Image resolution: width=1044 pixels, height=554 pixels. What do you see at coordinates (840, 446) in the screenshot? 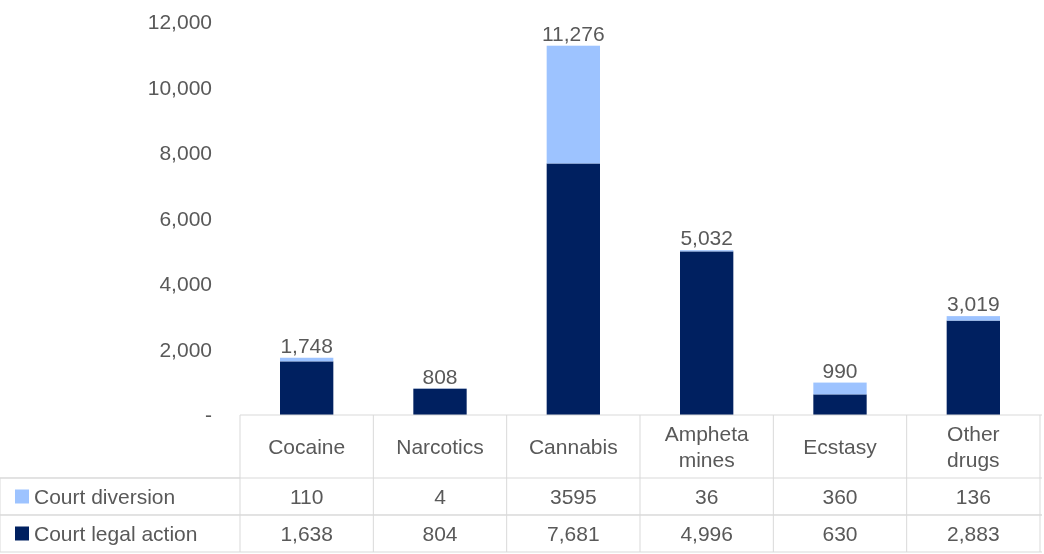
I see `x-tick-label: Ecstasy` at bounding box center [840, 446].